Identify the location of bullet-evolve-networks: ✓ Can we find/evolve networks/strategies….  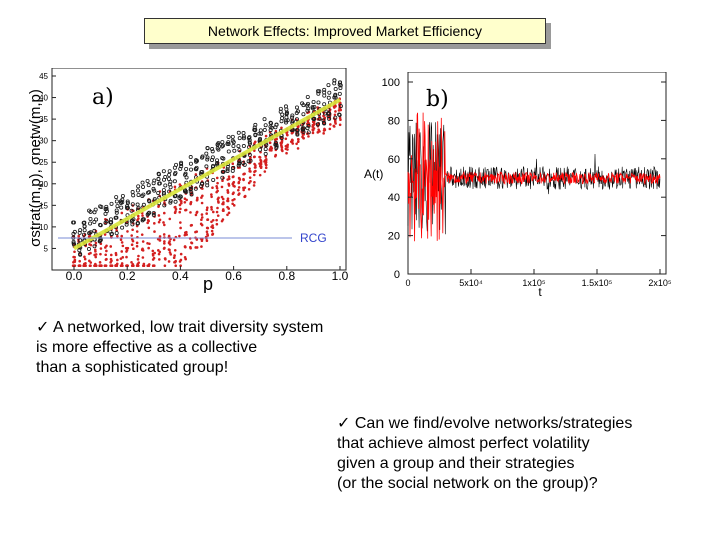
(522, 454).